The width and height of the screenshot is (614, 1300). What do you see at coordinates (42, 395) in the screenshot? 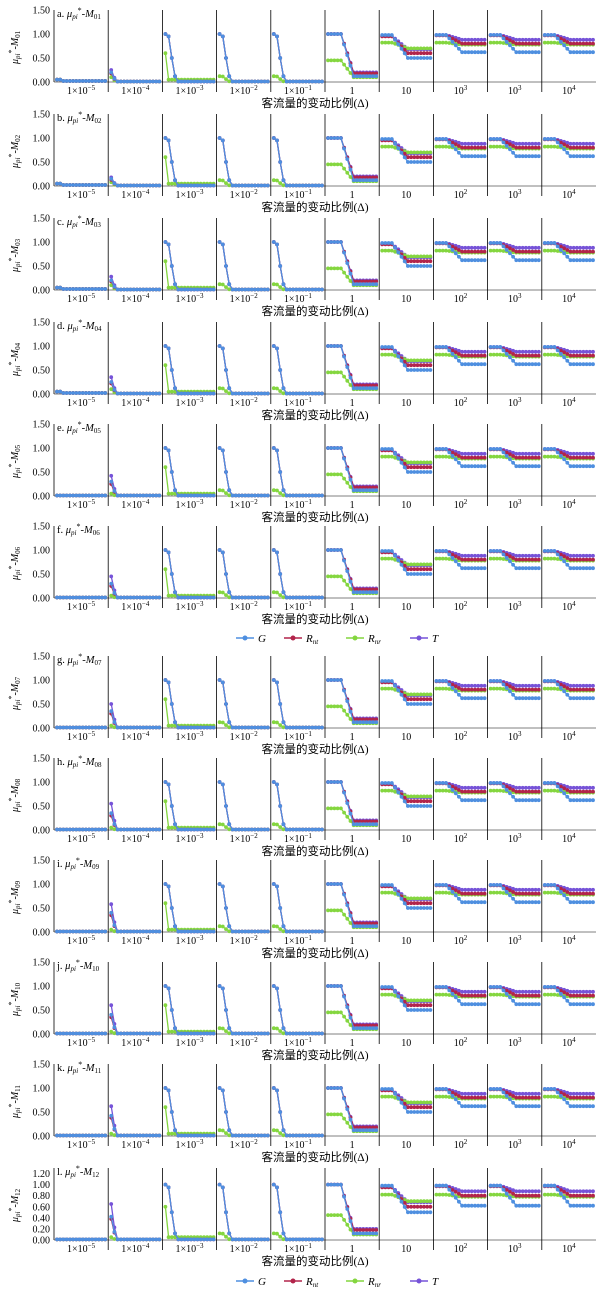
I see `y-tick-label: 0.00` at bounding box center [42, 395].